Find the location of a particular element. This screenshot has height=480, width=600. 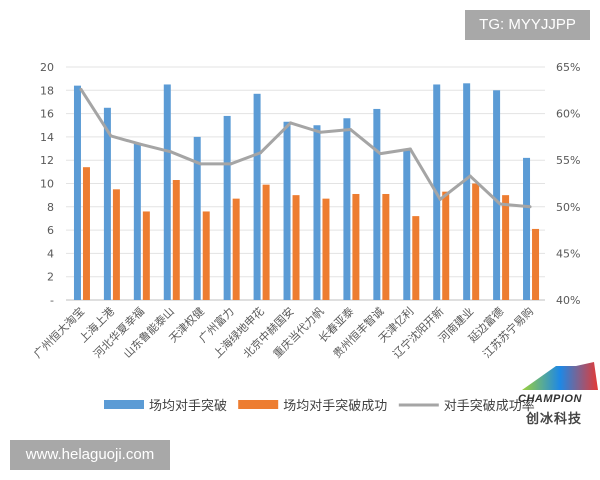

logo-text: CHAMPION is located at coordinates (550, 399).